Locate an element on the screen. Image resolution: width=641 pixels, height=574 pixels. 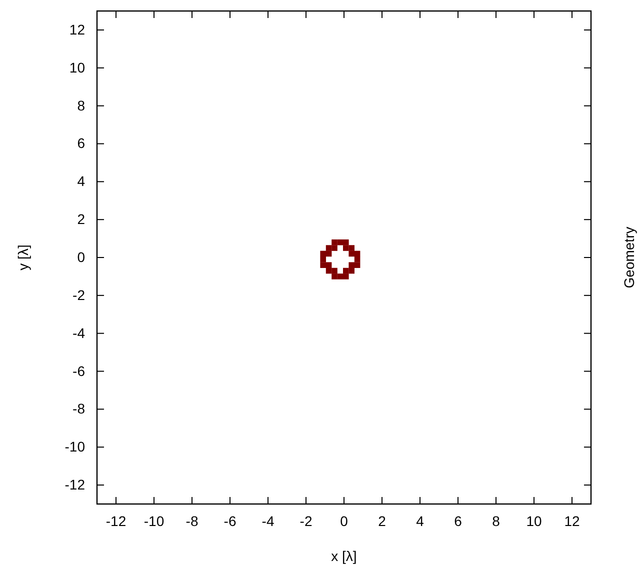
x-tick-label: 10 is located at coordinates (534, 520).